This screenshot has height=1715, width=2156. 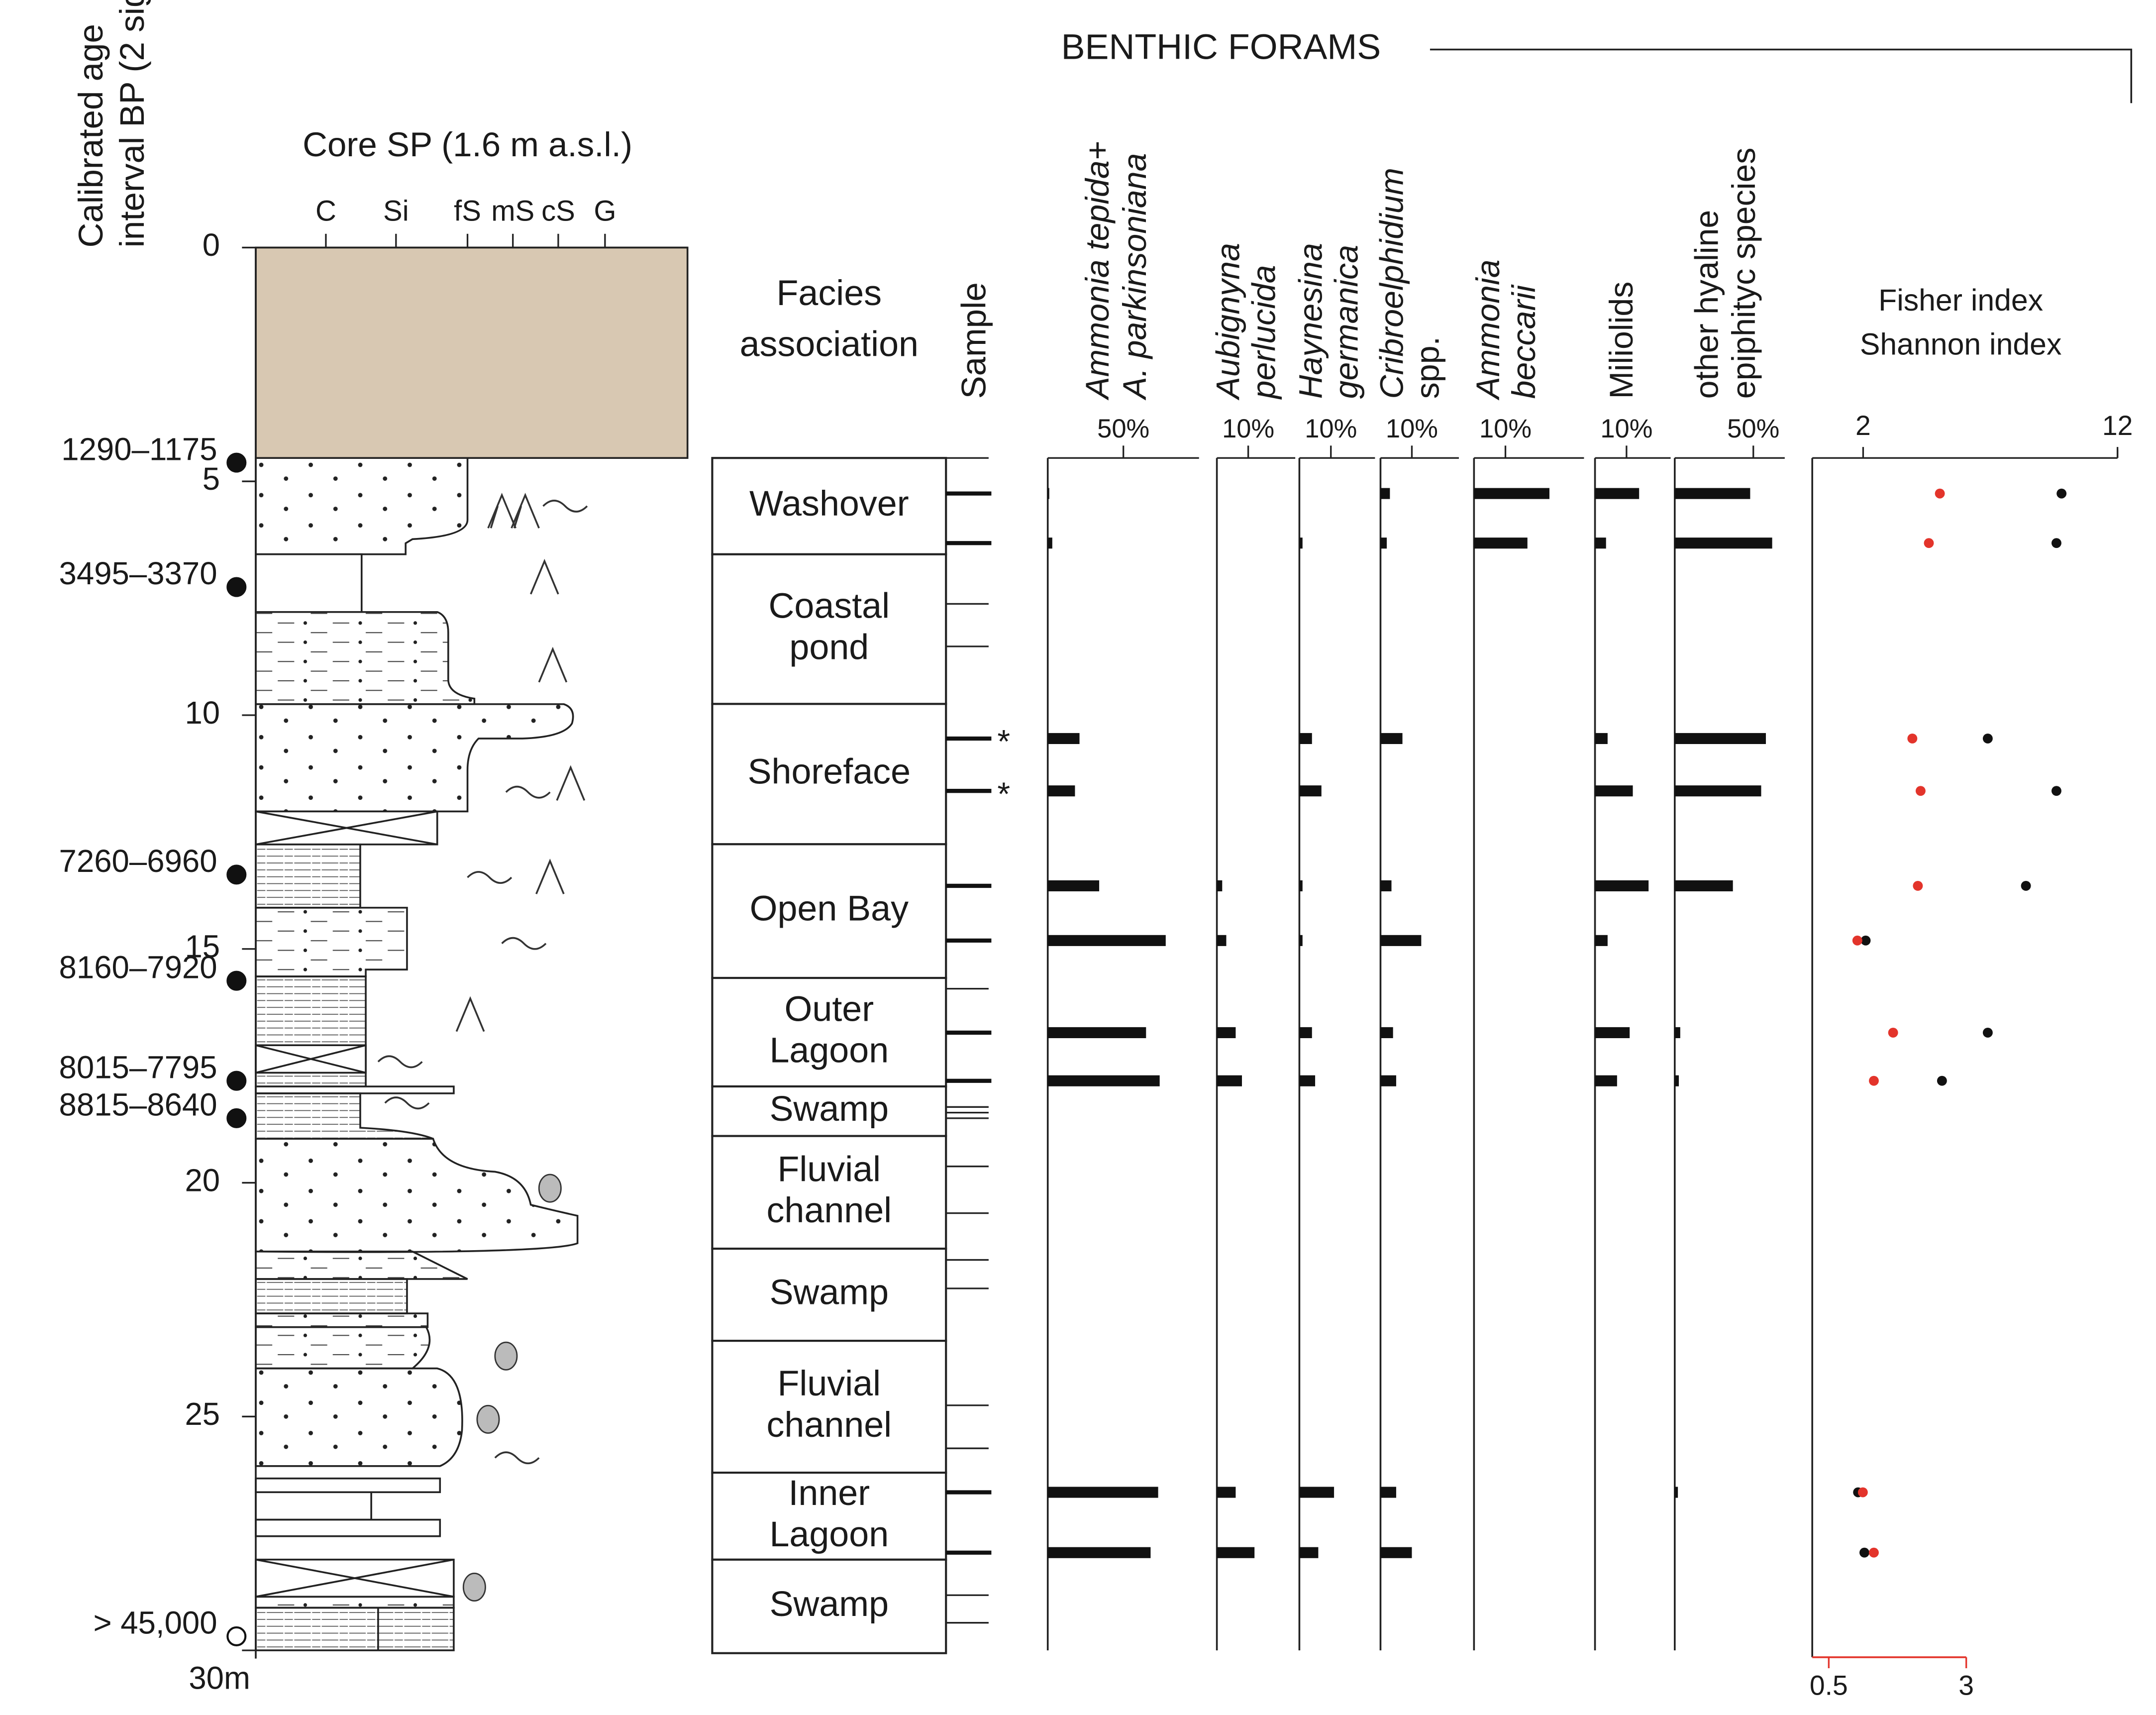 What do you see at coordinates (309, 583) in the screenshot?
I see `mud-bed` at bounding box center [309, 583].